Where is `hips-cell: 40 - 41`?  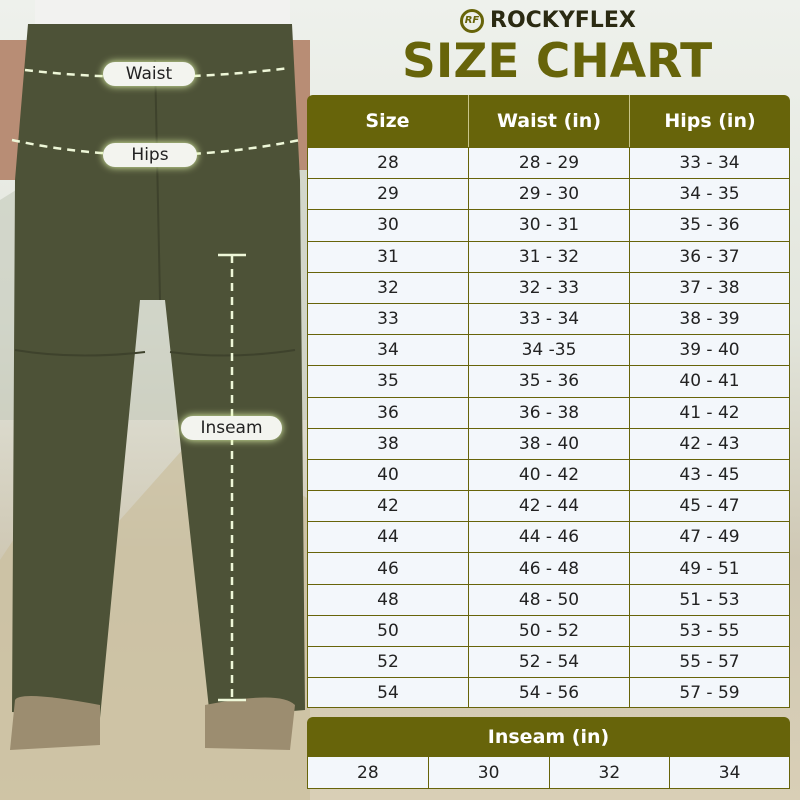 hips-cell: 40 - 41 is located at coordinates (709, 381).